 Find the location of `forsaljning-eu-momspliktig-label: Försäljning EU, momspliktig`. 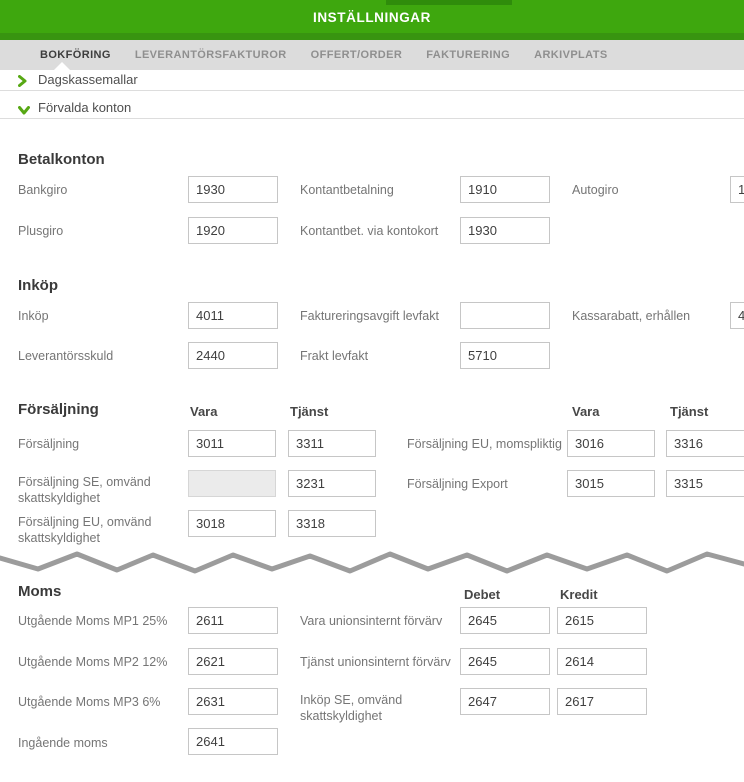

forsaljning-eu-momspliktig-label: Försäljning EU, momspliktig is located at coordinates (484, 444).